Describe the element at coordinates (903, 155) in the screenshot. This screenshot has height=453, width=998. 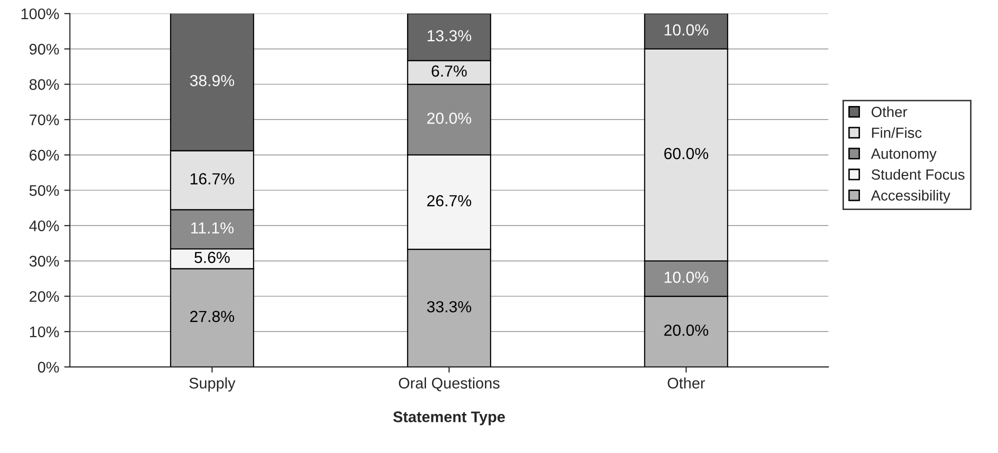
I see `legend-label: Autonomy` at that location.